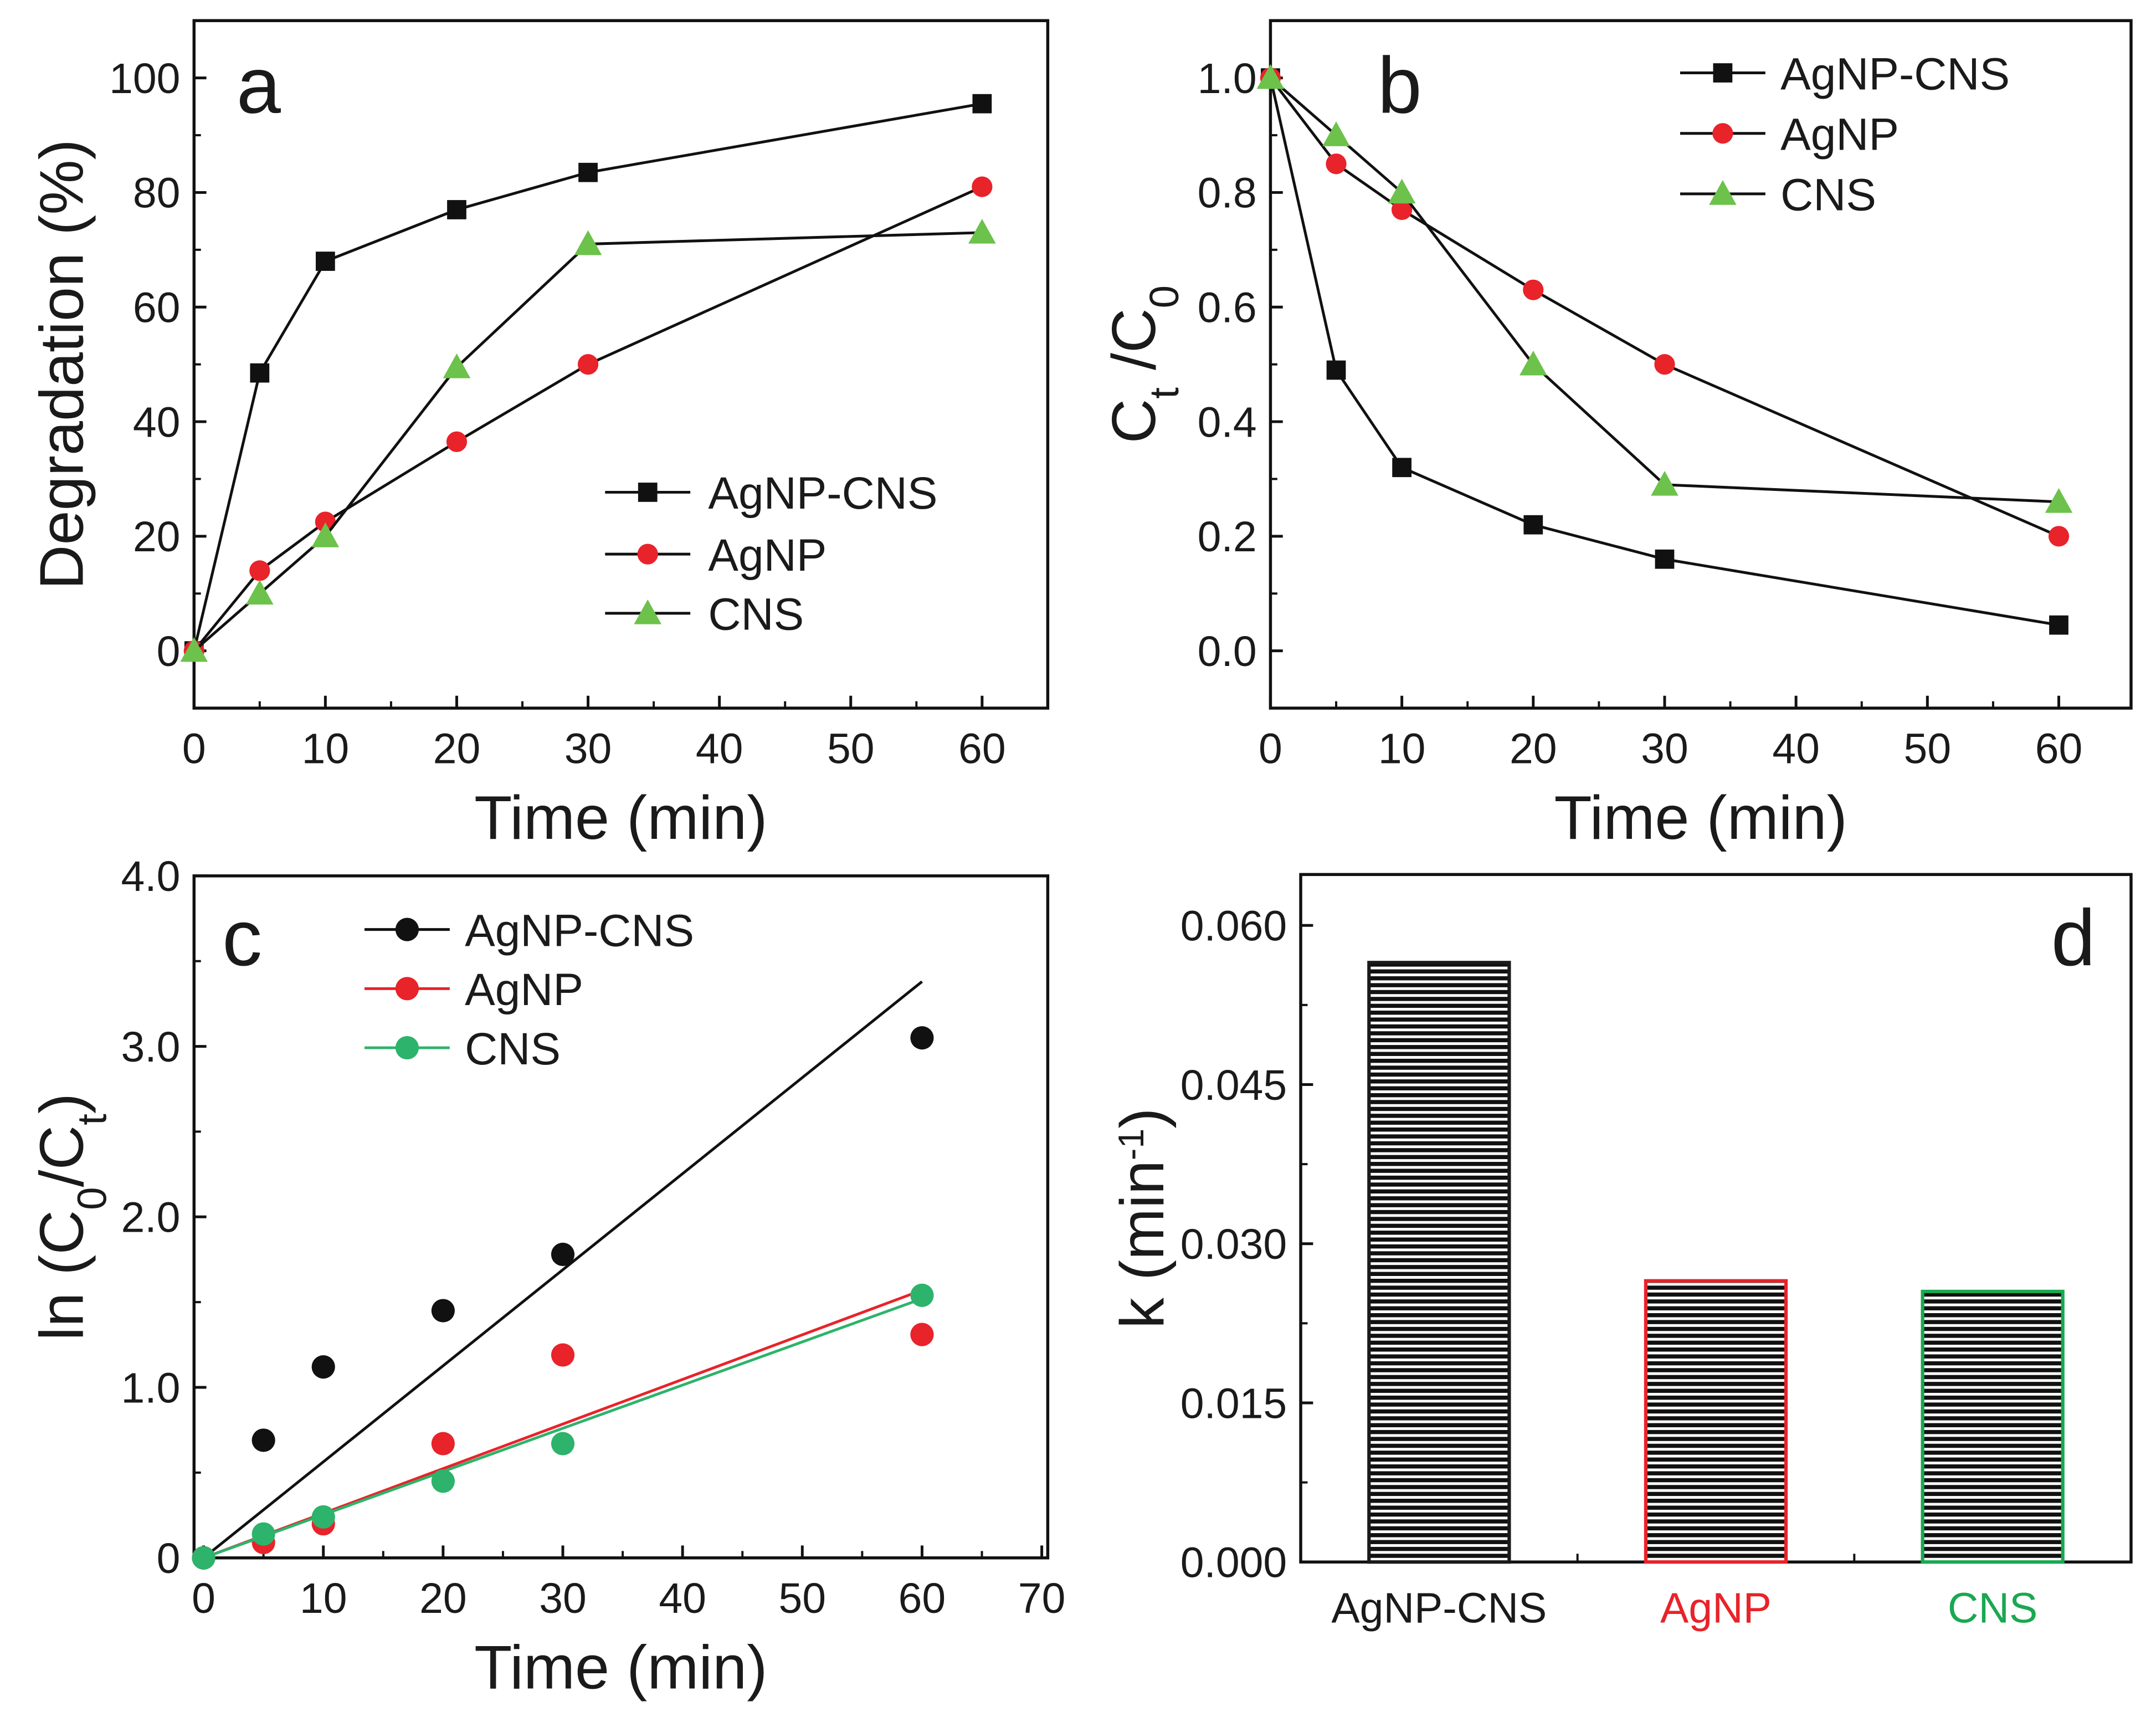 This screenshot has height=1727, width=2156. I want to click on y-tick-label: 20, so click(157, 537).